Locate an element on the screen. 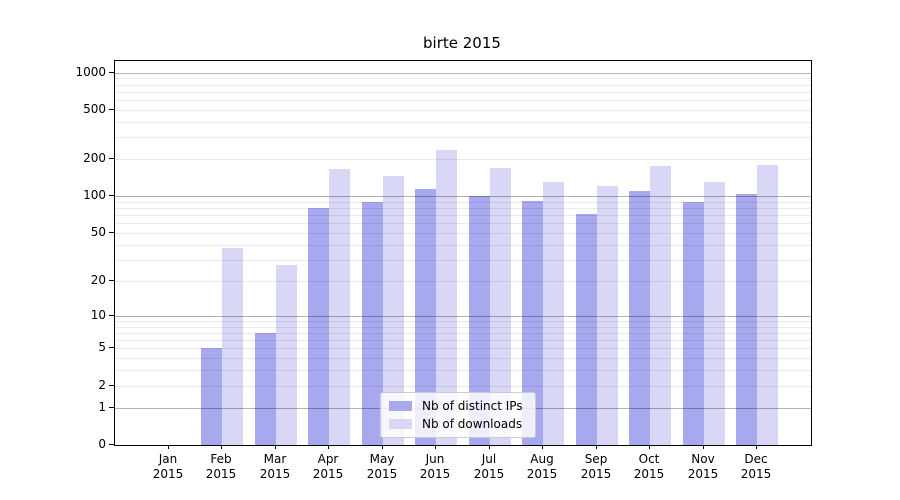 The image size is (900, 500). bar-nb-of-downloads-oct is located at coordinates (661, 305).